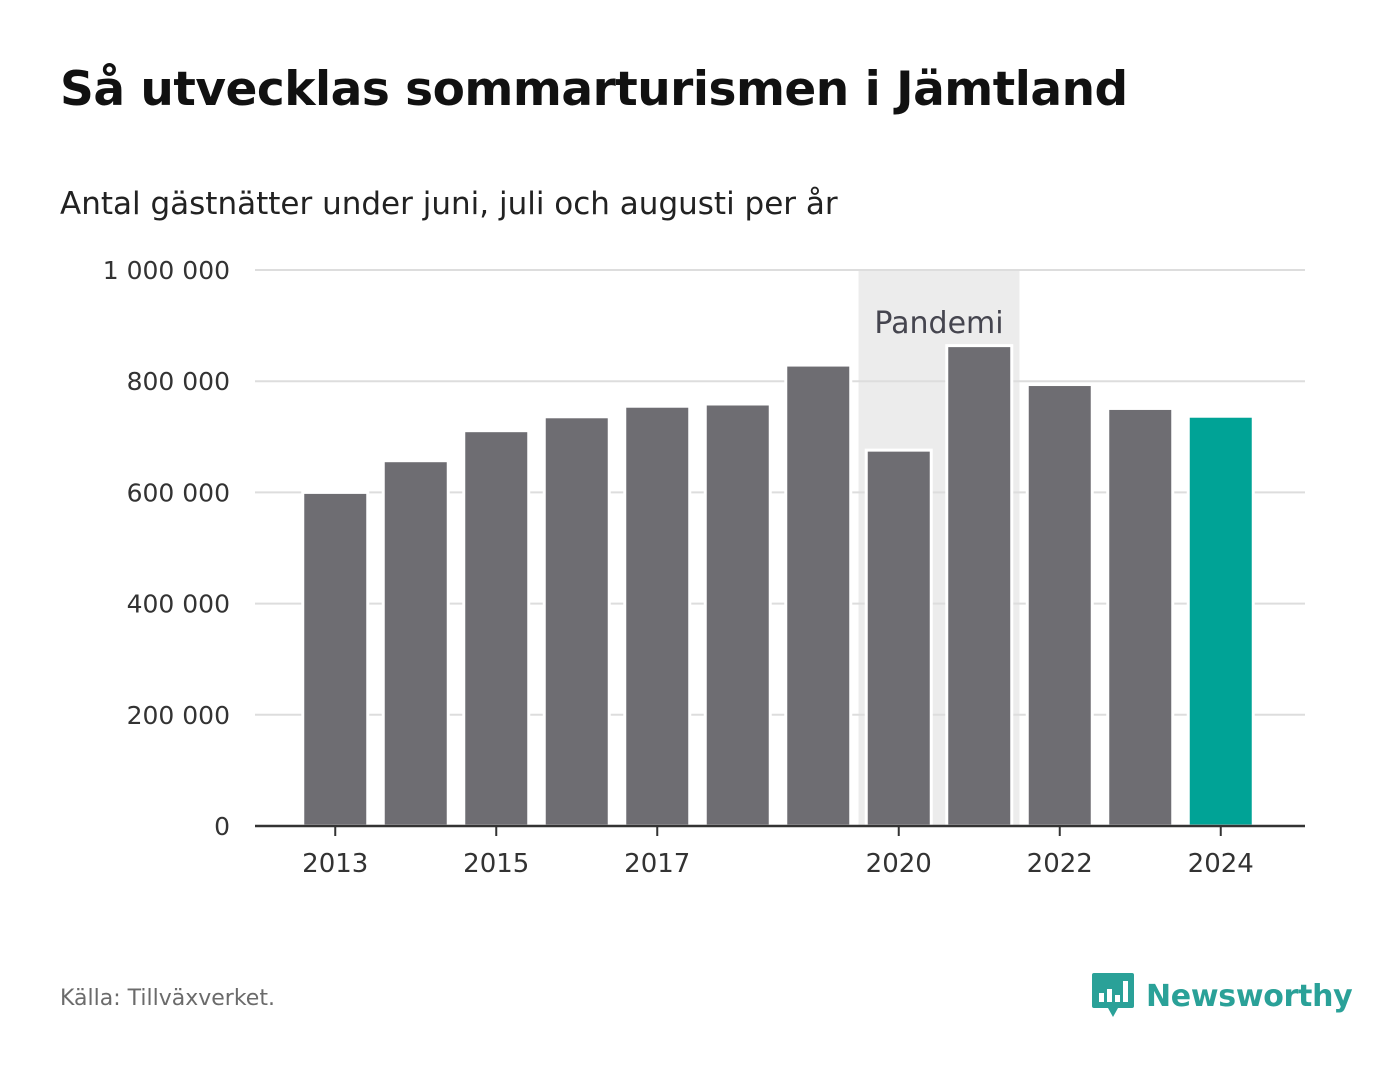 The image size is (1400, 1080). Describe the element at coordinates (496, 628) in the screenshot. I see `bar-2015` at that location.